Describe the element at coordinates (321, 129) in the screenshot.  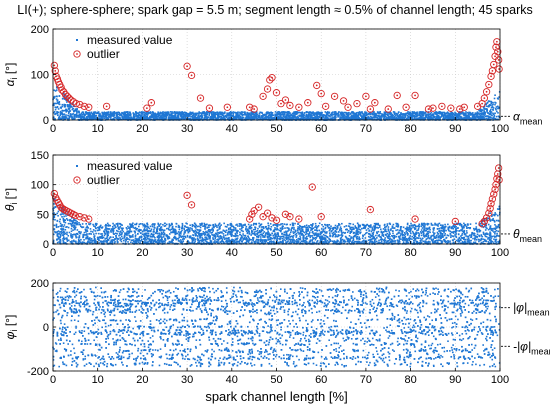
I see `x-tick-label: 60` at that location.